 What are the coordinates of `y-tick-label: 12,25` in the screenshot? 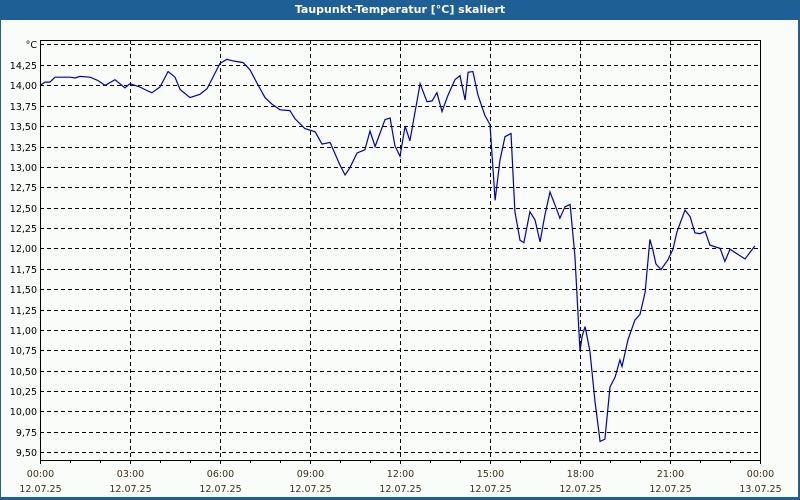 It's located at (23, 229).